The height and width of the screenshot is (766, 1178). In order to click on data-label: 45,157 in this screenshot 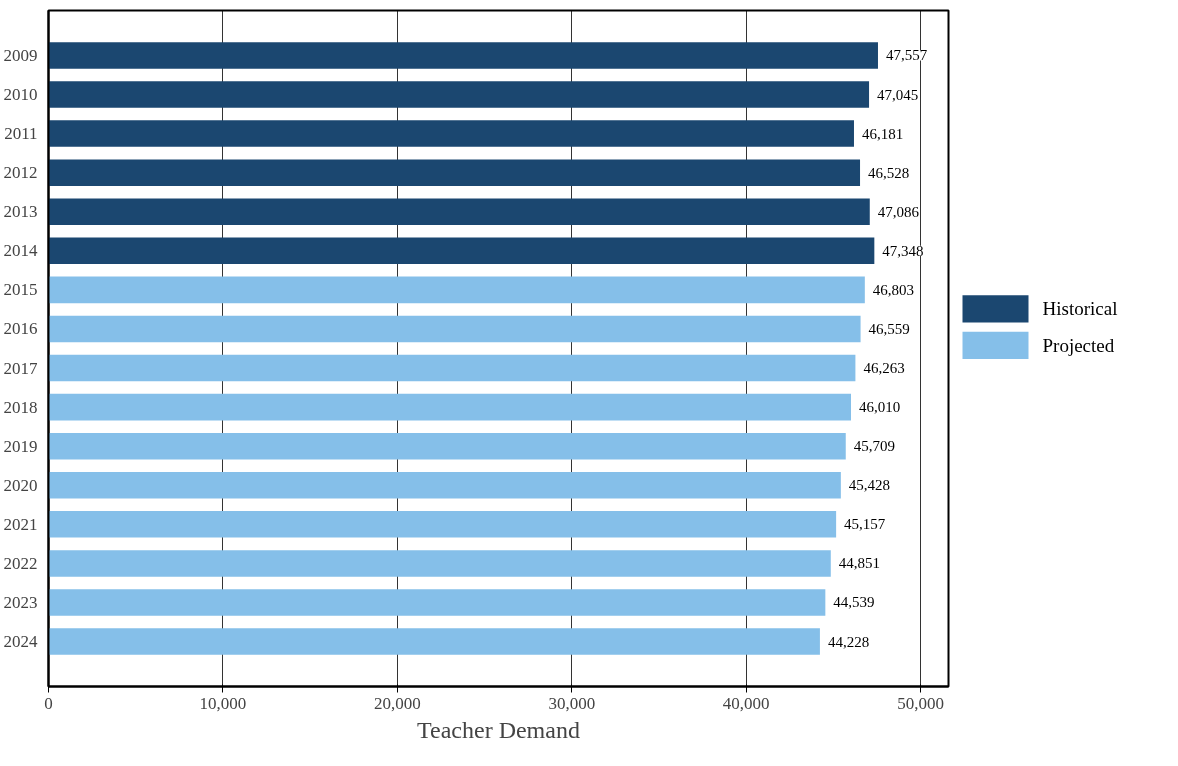, I will do `click(865, 524)`.